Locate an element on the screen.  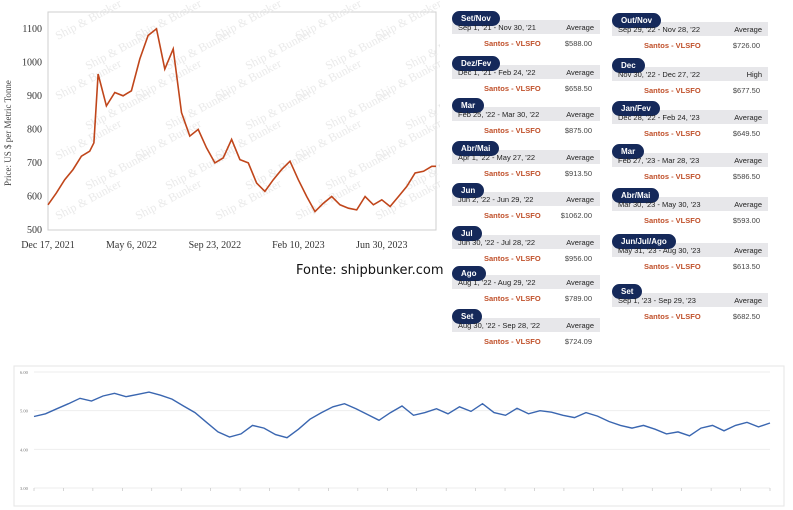
period-tag: Jul is located at coordinates (467, 233).